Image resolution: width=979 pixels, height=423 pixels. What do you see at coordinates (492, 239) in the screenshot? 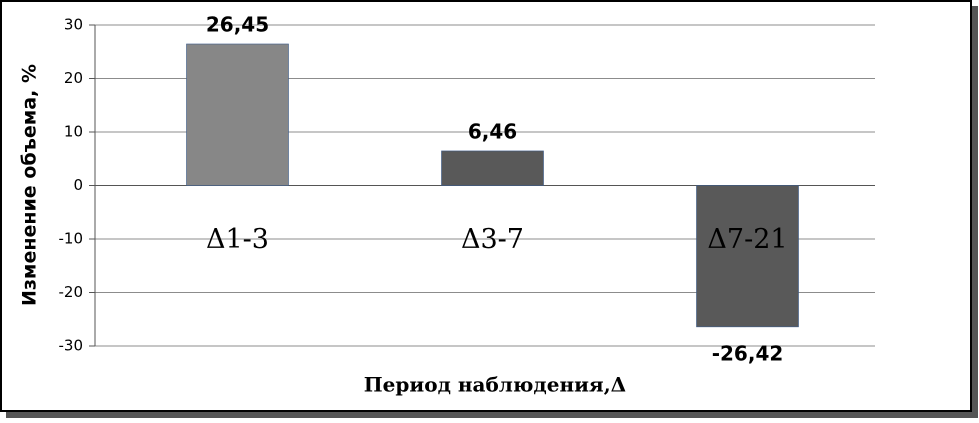
I see `x-tick-label: Δ3-7` at bounding box center [492, 239].